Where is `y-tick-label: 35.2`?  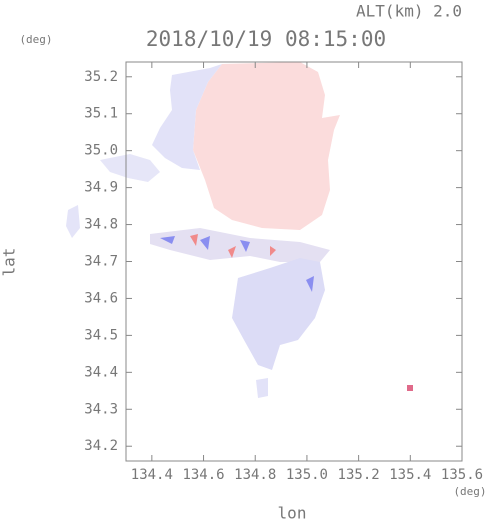 y-tick-label: 35.2 is located at coordinates (101, 77).